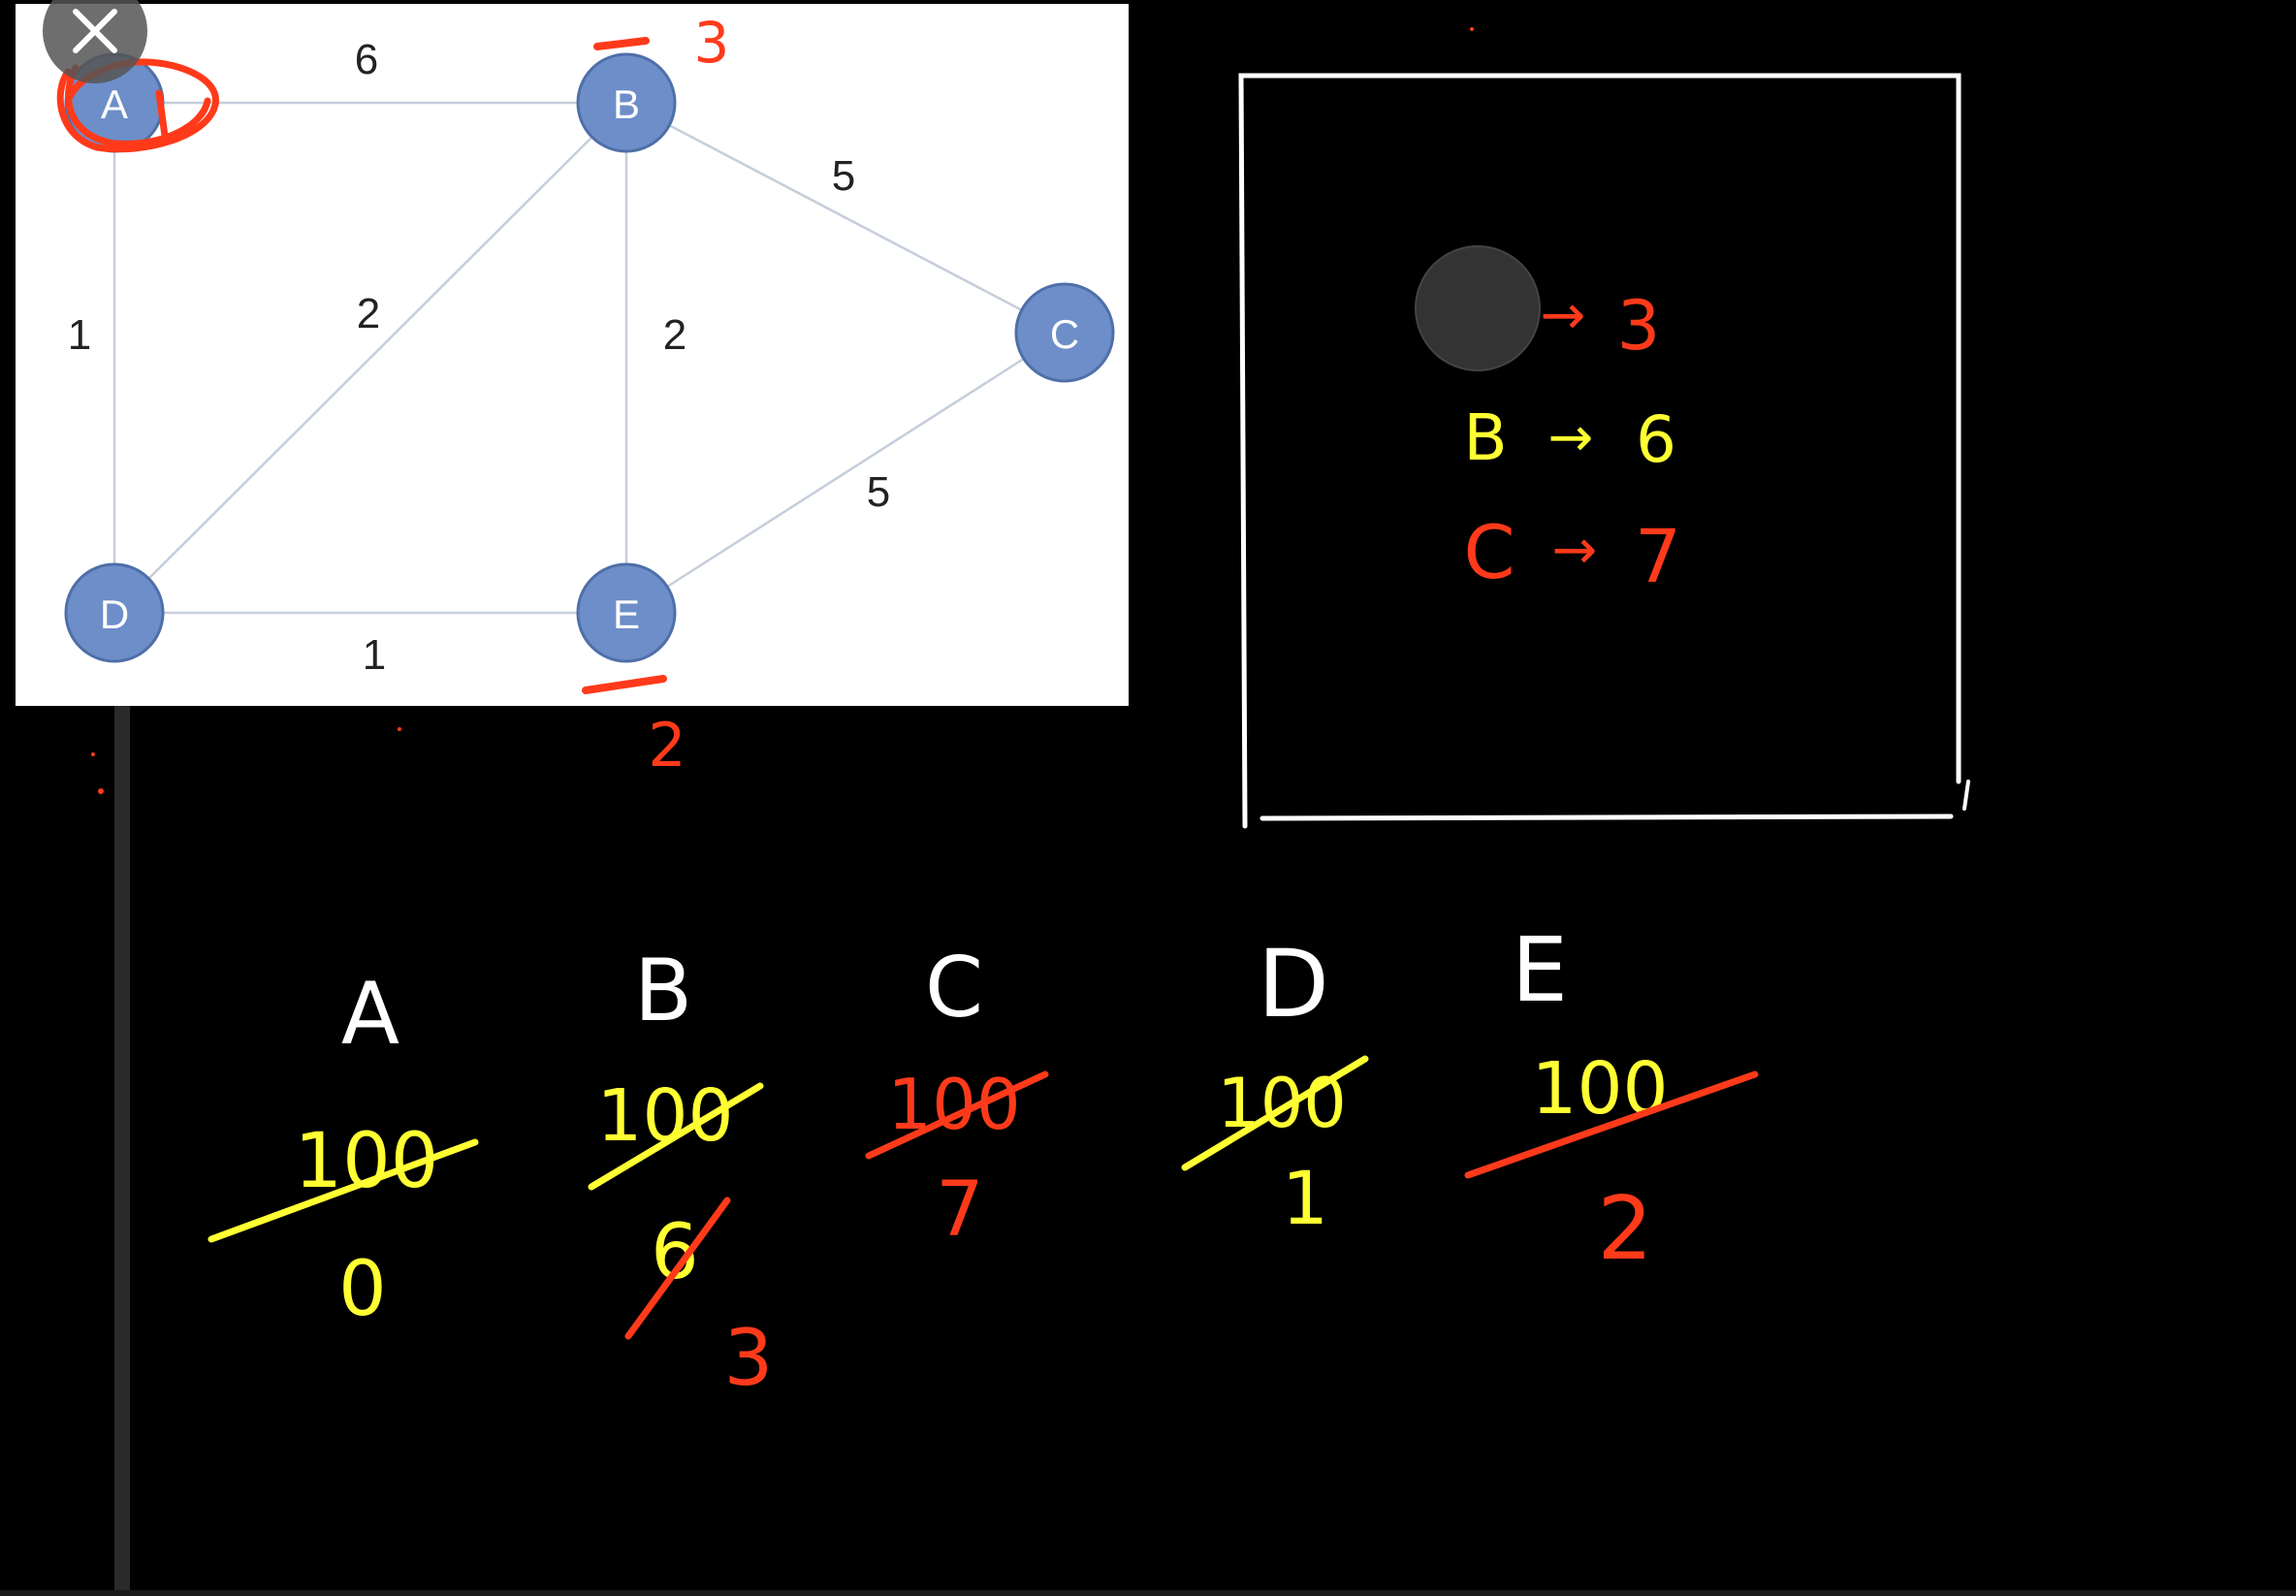  I want to click on edge-weights: 6 1 2 2 5 1 5, so click(479, 357).